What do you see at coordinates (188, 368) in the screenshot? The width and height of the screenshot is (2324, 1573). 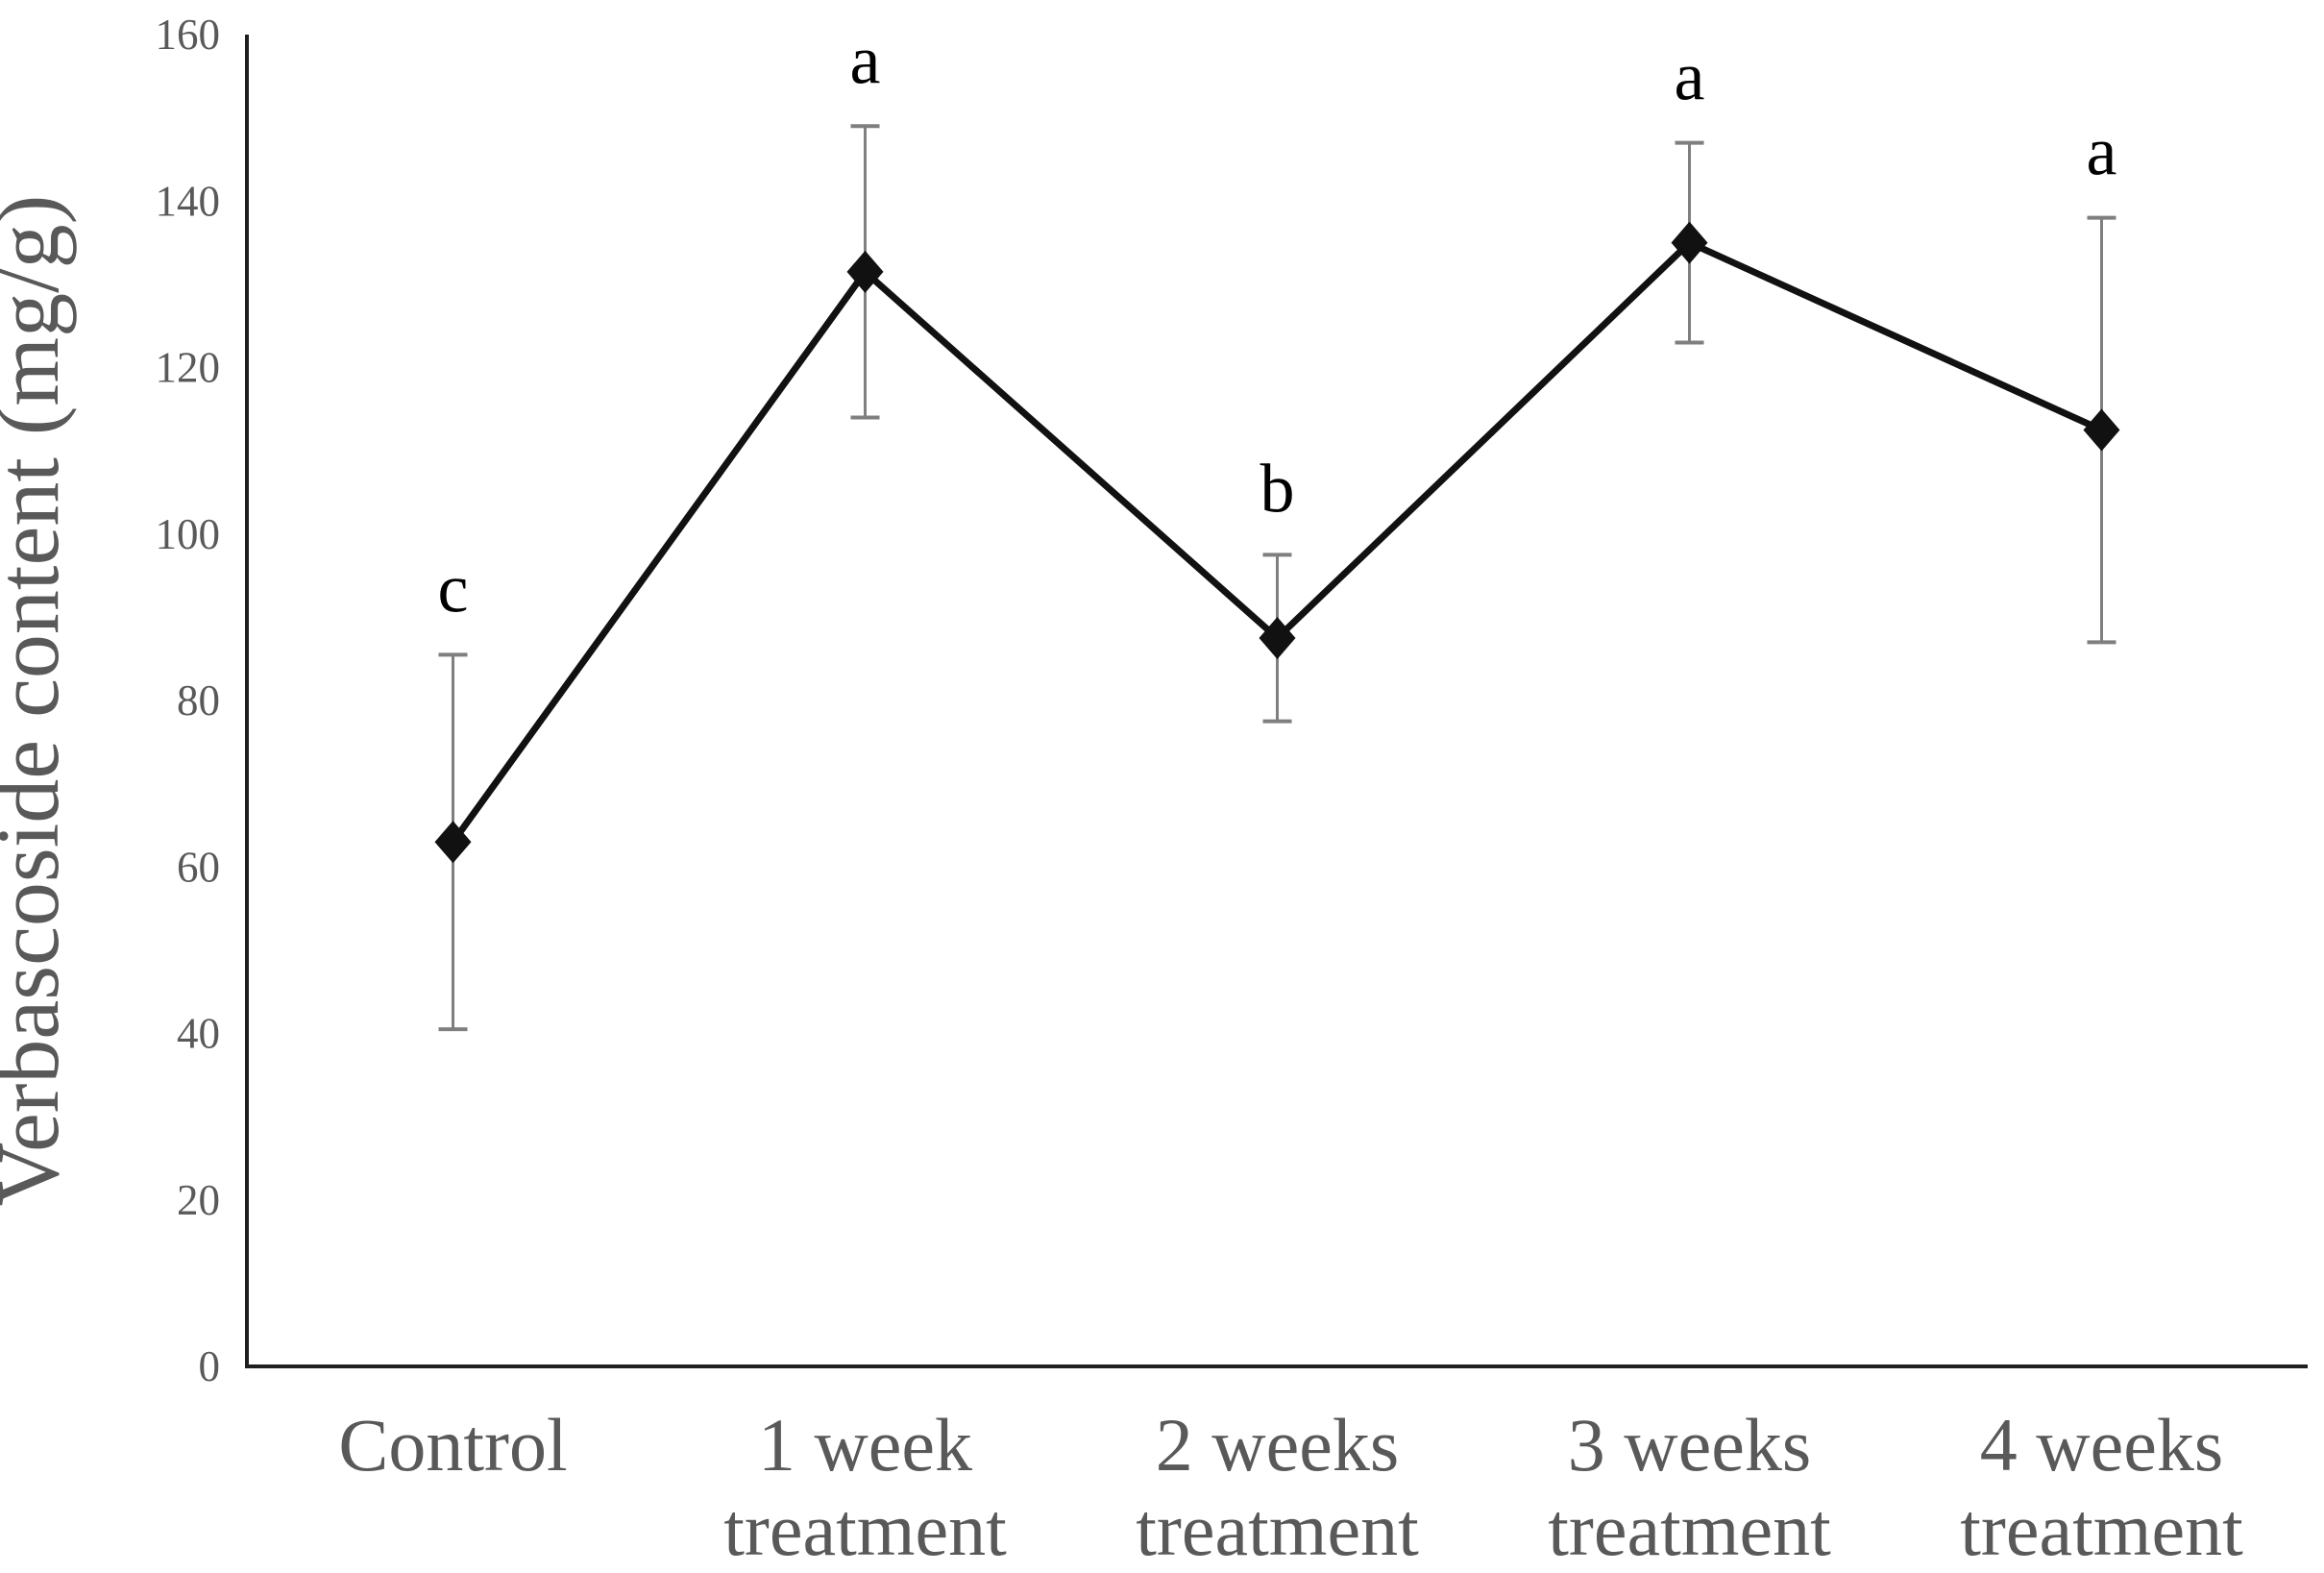 I see `y-tick-label-120: 120` at bounding box center [188, 368].